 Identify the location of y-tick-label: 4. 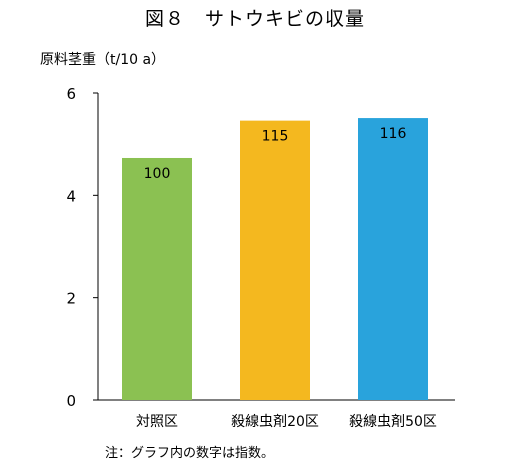
(71, 196).